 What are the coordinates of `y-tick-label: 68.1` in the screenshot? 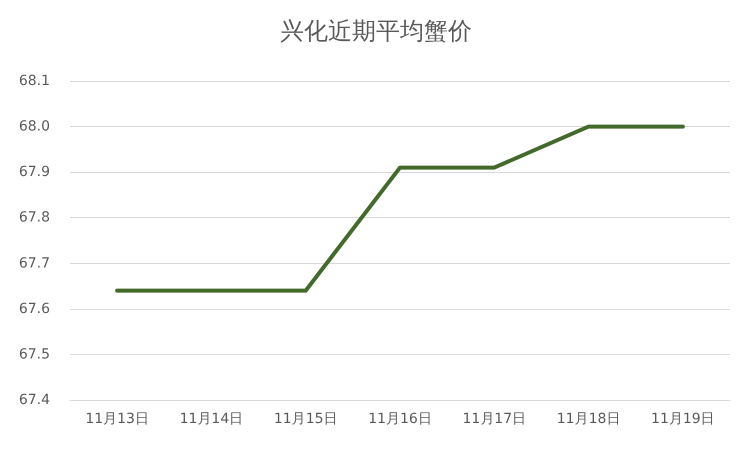 It's located at (34, 81).